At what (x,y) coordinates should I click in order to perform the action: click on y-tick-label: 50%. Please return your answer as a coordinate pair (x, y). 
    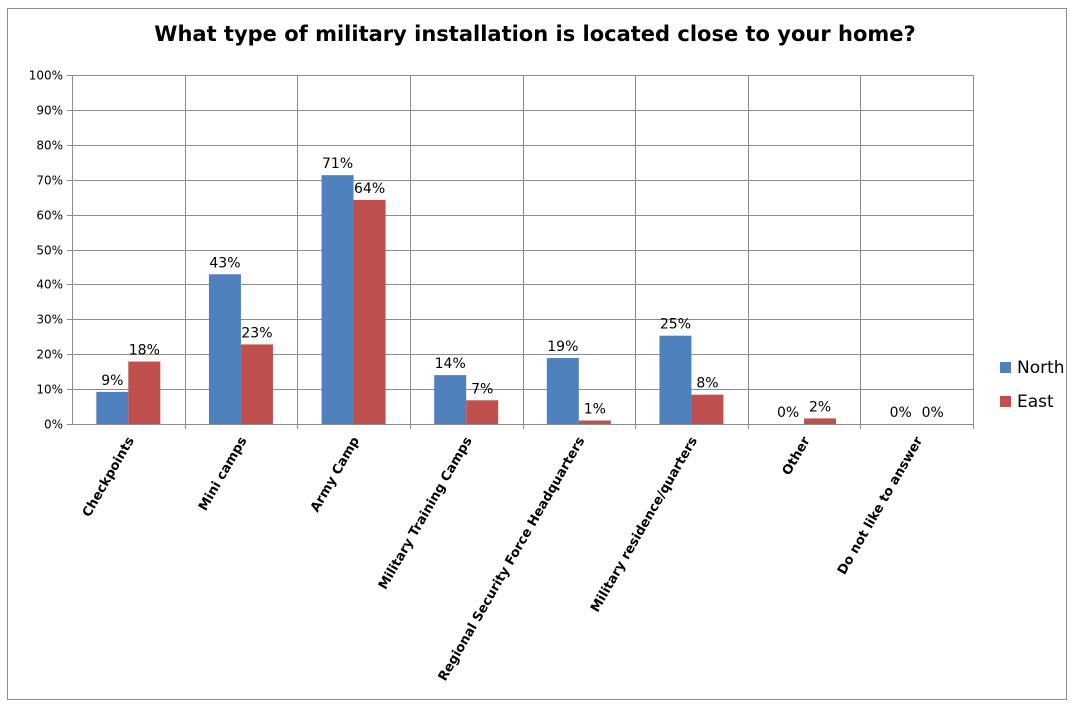
    Looking at the image, I should click on (49, 251).